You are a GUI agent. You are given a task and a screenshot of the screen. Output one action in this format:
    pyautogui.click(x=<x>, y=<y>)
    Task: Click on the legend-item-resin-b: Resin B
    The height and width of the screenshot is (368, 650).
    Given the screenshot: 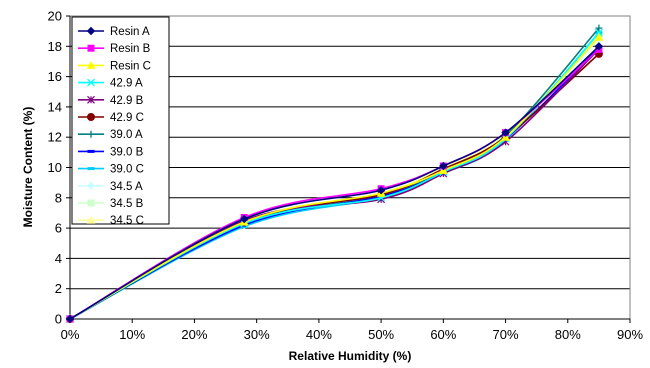 What is the action you would take?
    pyautogui.click(x=114, y=49)
    